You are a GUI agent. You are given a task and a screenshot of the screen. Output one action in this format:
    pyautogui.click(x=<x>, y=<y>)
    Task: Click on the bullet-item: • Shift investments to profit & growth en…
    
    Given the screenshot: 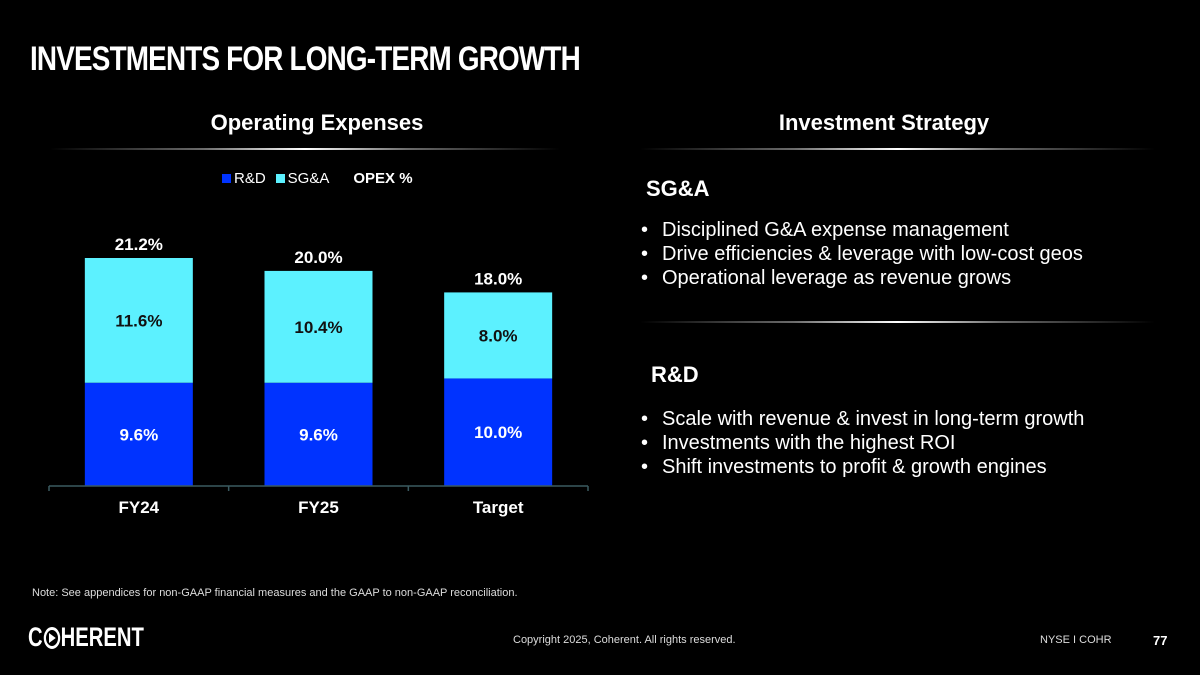 What is the action you would take?
    pyautogui.click(x=862, y=467)
    